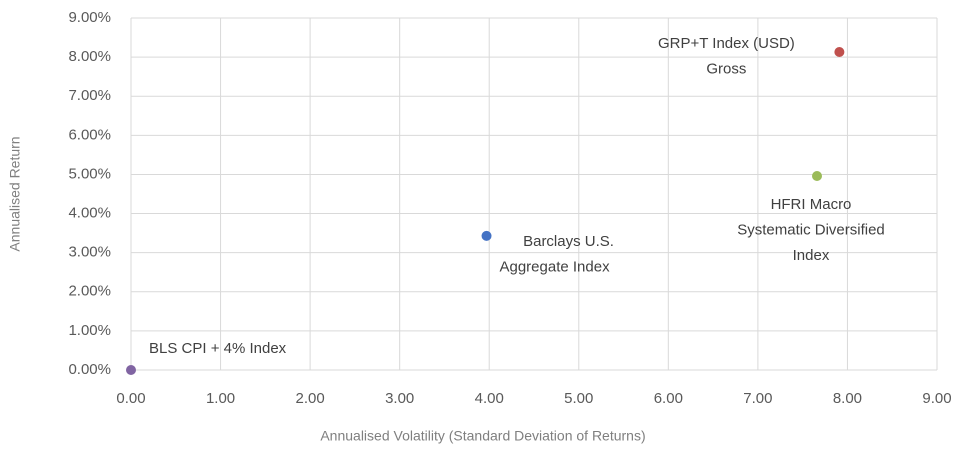 This screenshot has height=455, width=954. Describe the element at coordinates (399, 398) in the screenshot. I see `x-tick-label: 3.00` at that location.